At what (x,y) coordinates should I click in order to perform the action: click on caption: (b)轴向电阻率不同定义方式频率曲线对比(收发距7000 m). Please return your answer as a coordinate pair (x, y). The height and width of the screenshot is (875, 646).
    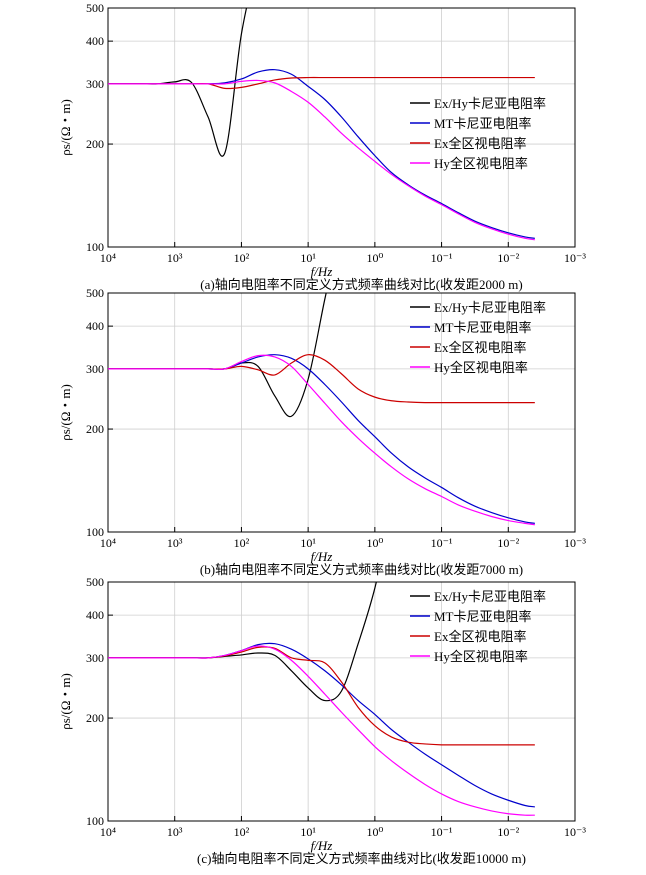
    Looking at the image, I should click on (361, 569).